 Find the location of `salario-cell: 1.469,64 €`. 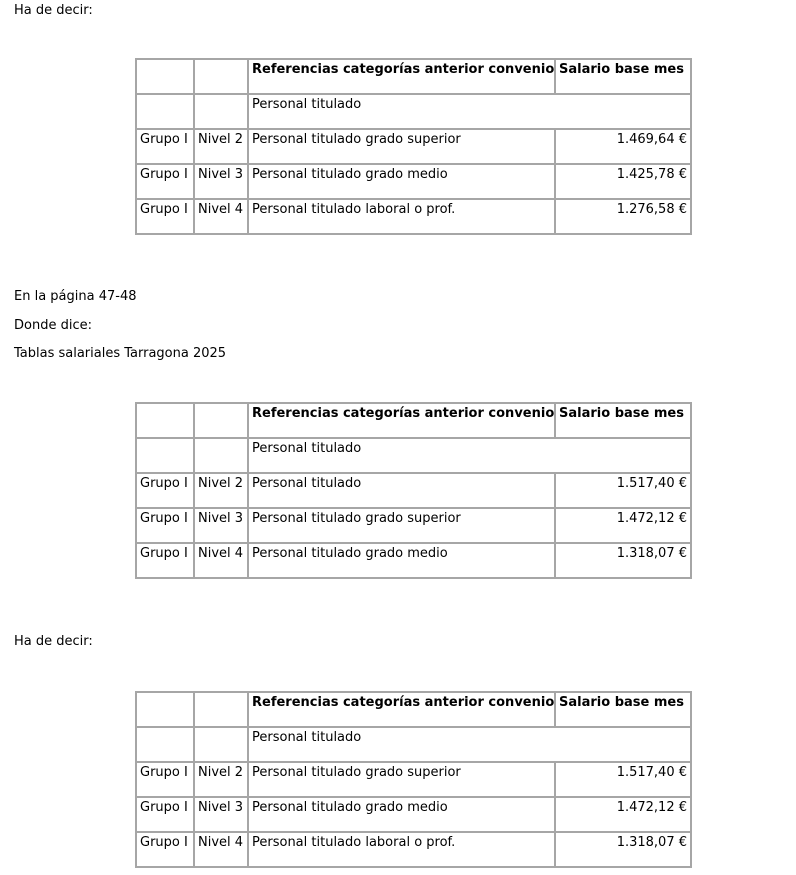

salario-cell: 1.469,64 € is located at coordinates (623, 146).